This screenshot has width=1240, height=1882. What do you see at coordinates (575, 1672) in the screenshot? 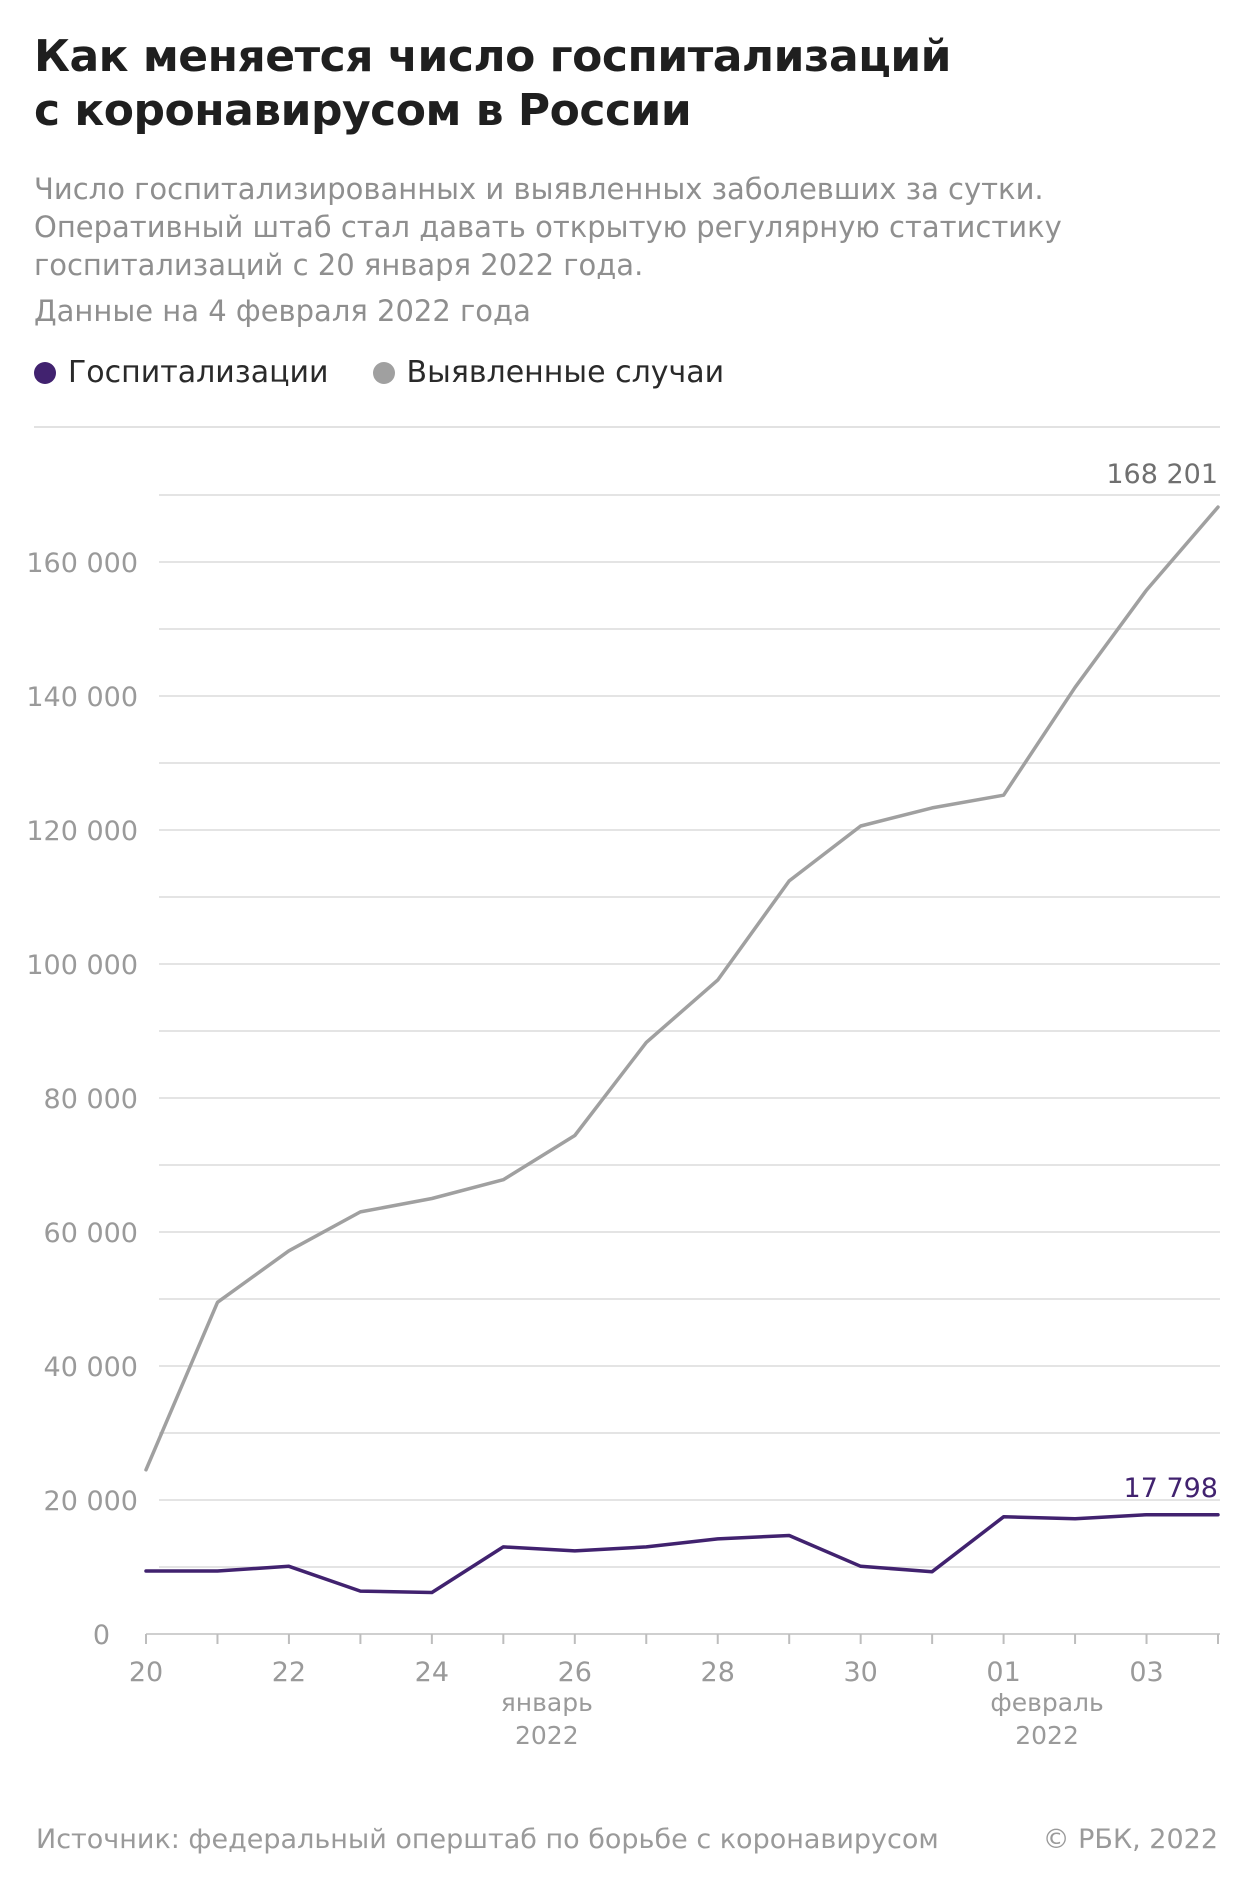
I see `x-tick-label: 26` at bounding box center [575, 1672].